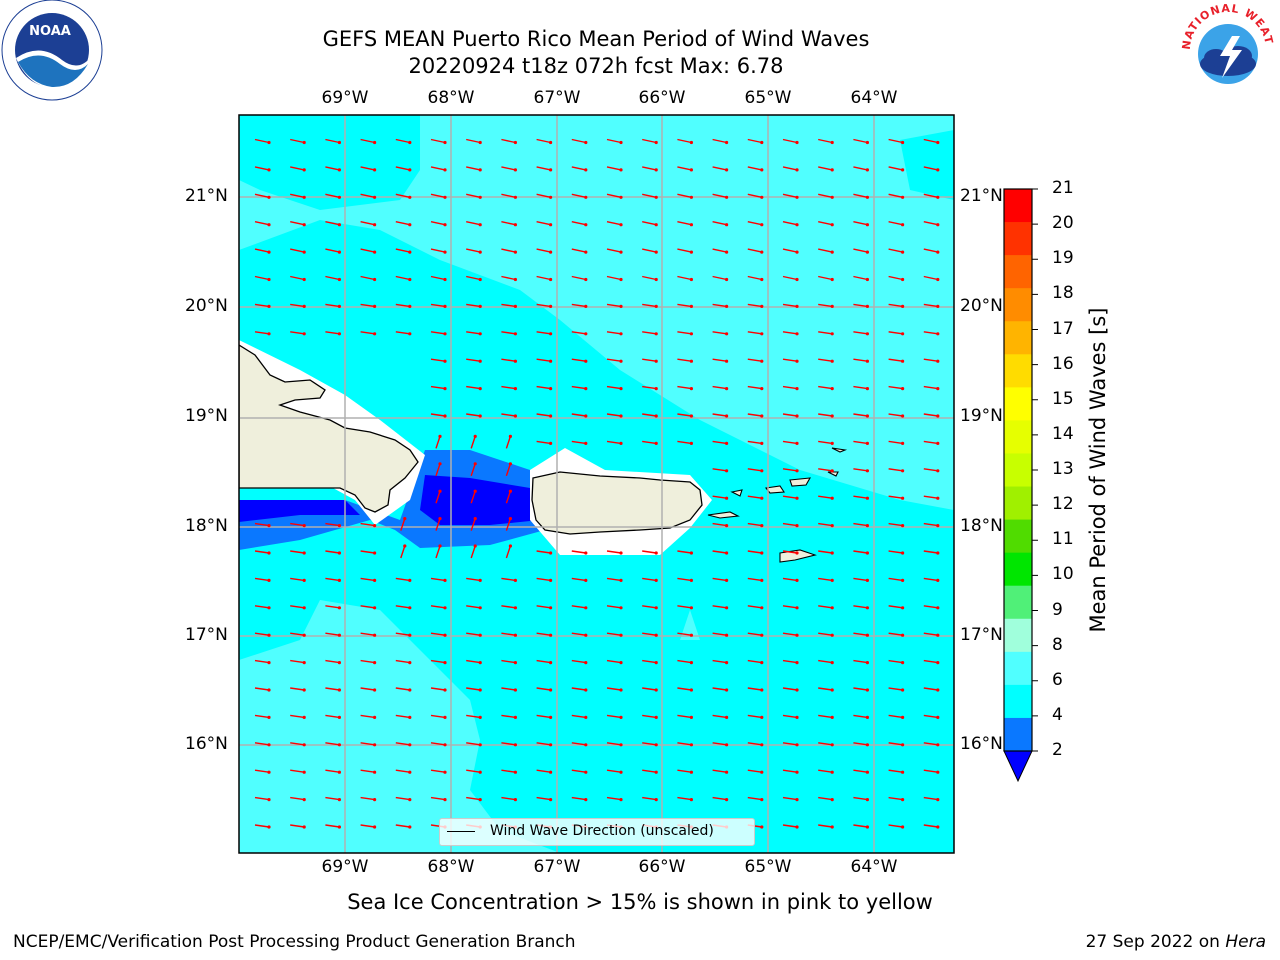  Describe the element at coordinates (602, 831) in the screenshot. I see `legend-label: Wind Wave Direction (unscaled)` at that location.